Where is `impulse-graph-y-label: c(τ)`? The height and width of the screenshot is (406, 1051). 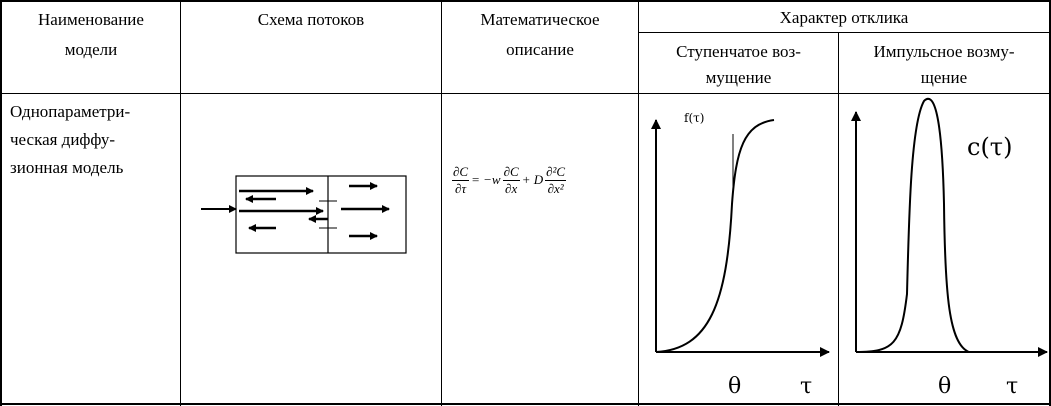
impulse-graph-y-label: c(τ) is located at coordinates (990, 147).